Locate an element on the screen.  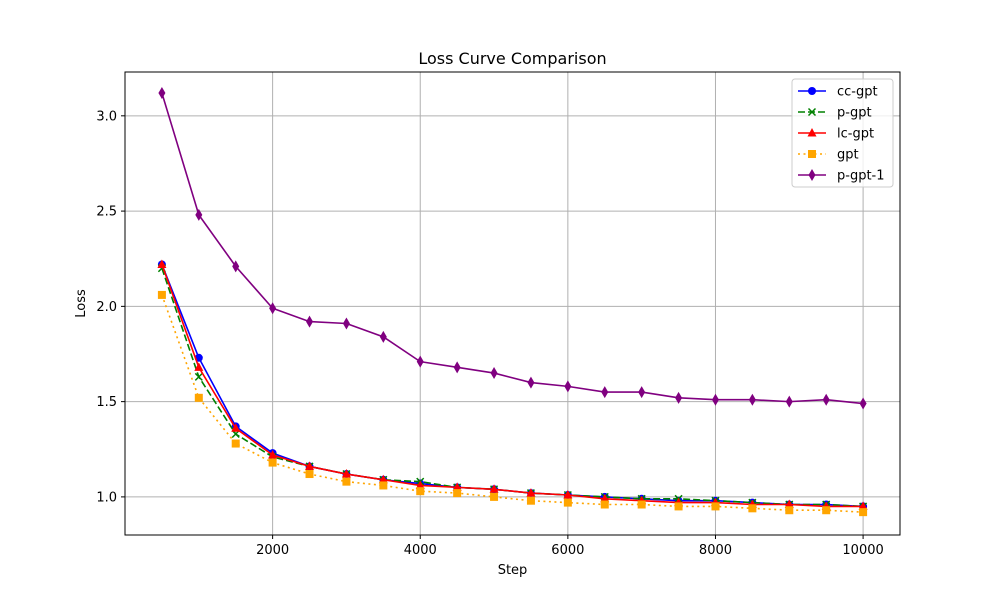
y-tick-label: 2.0 is located at coordinates (106, 307).